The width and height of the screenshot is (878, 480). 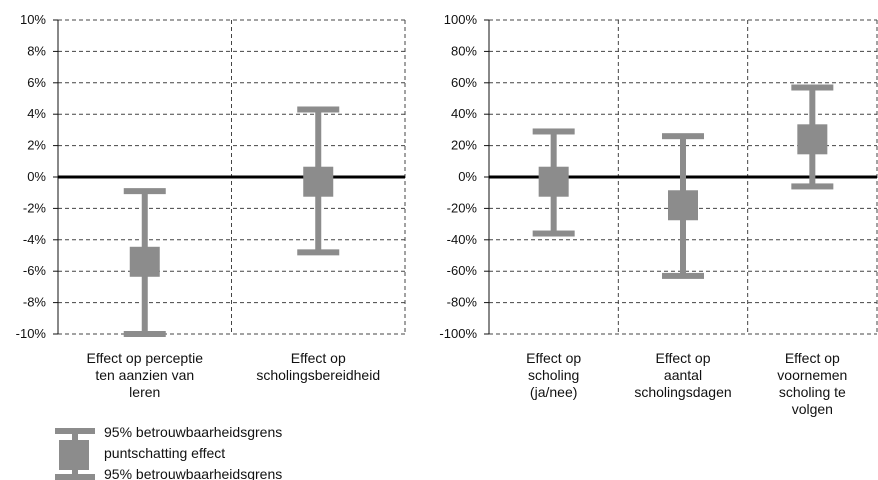 What do you see at coordinates (464, 50) in the screenshot?
I see `y-tick-label: 80%` at bounding box center [464, 50].